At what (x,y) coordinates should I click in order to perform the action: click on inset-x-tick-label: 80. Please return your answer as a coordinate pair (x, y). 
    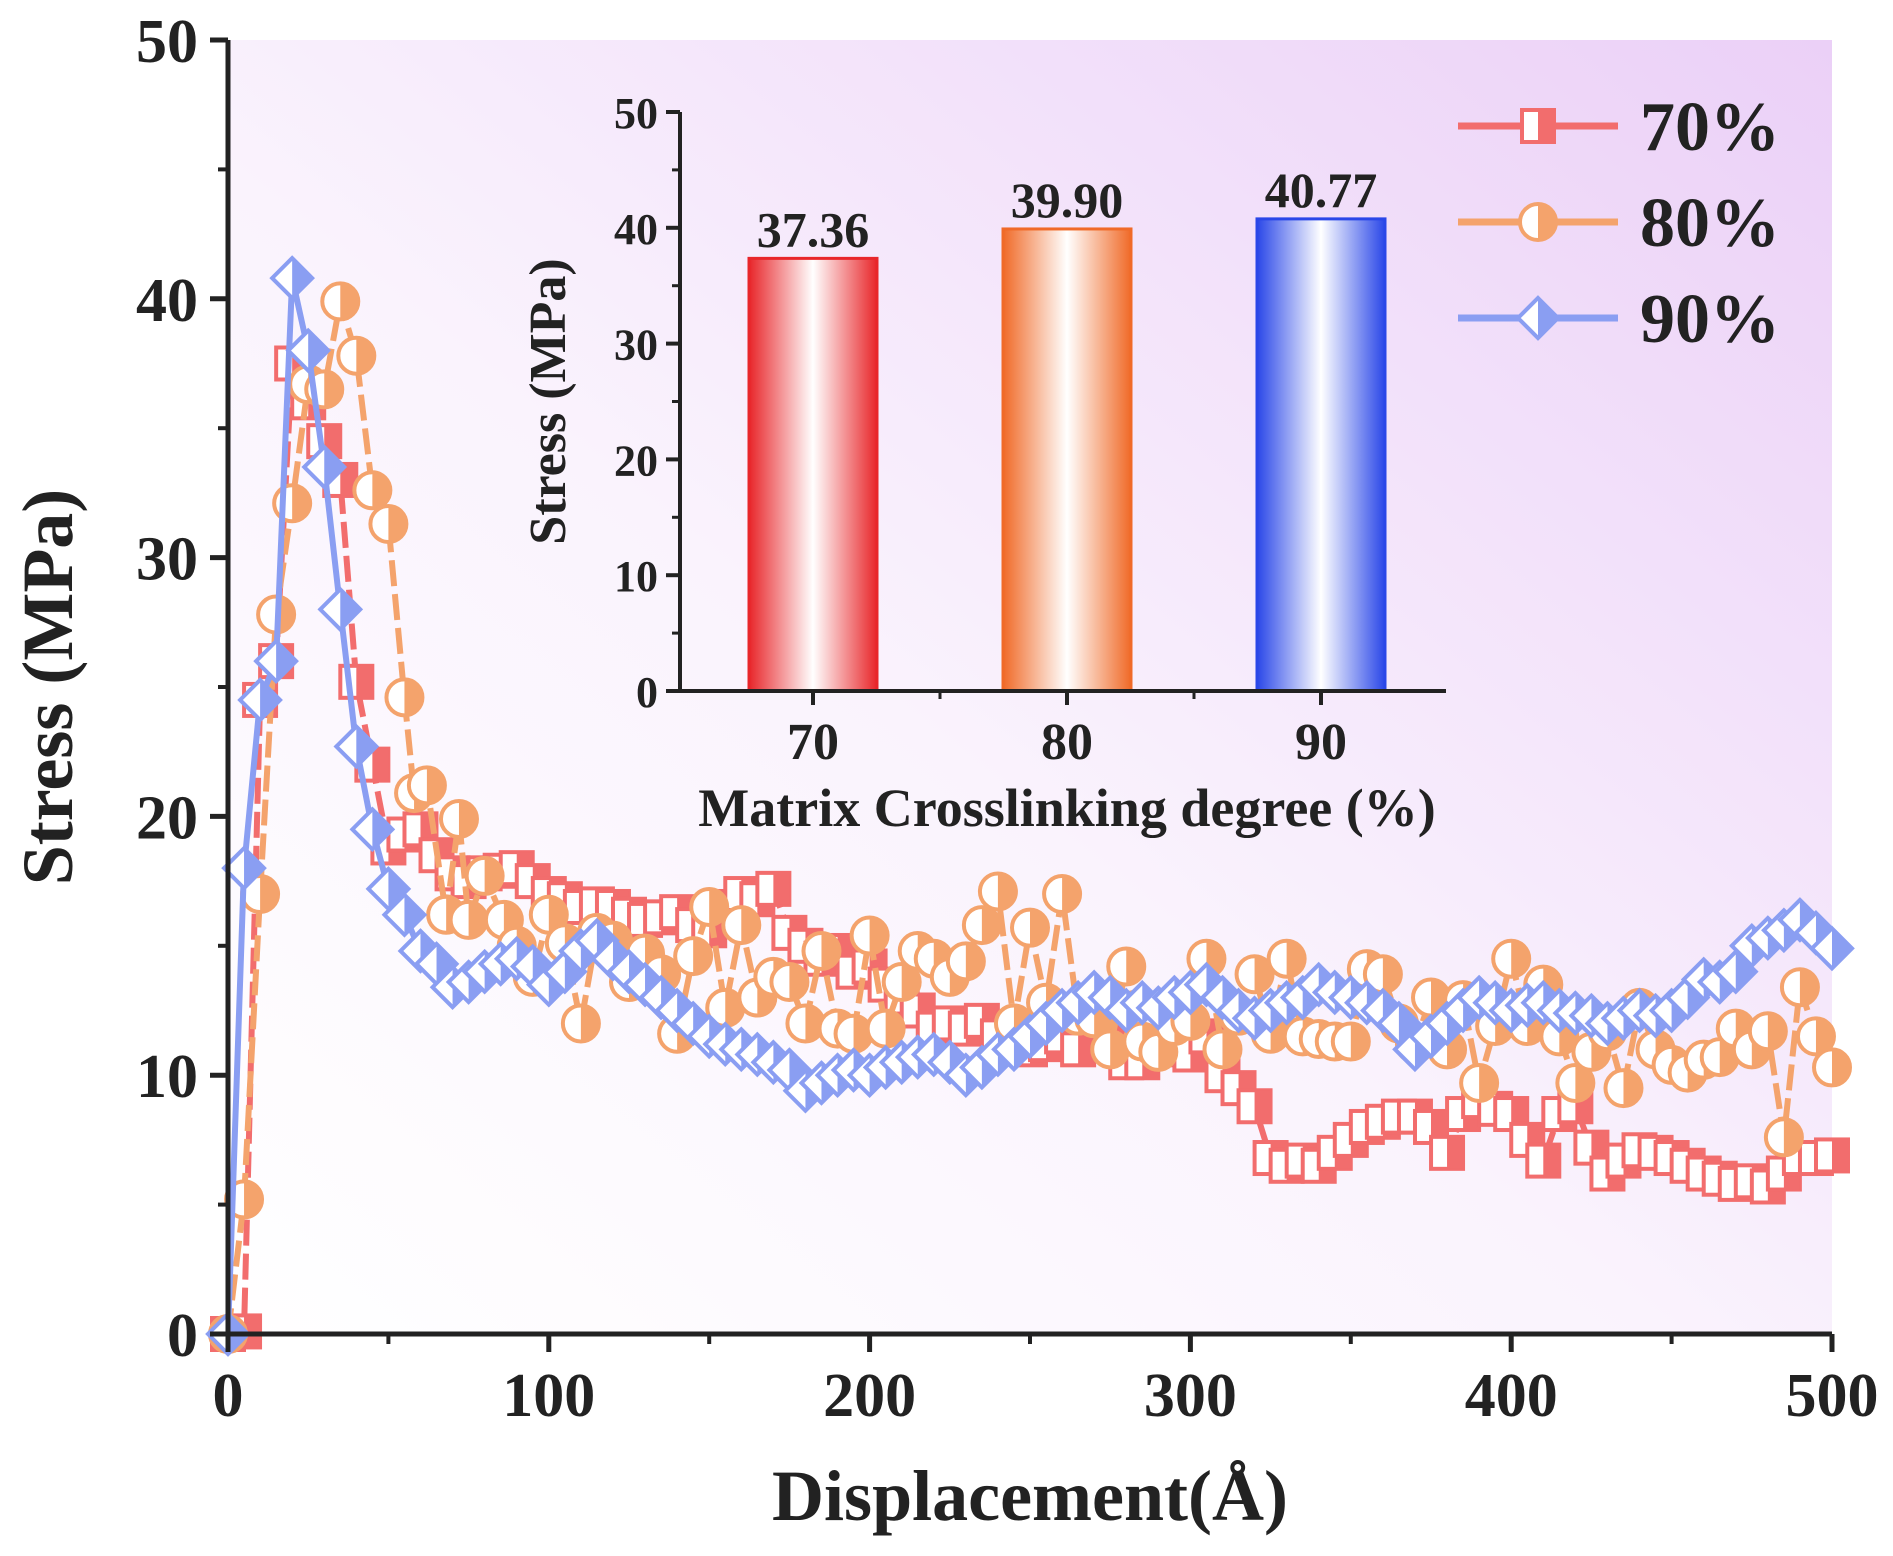
    Looking at the image, I should click on (1067, 742).